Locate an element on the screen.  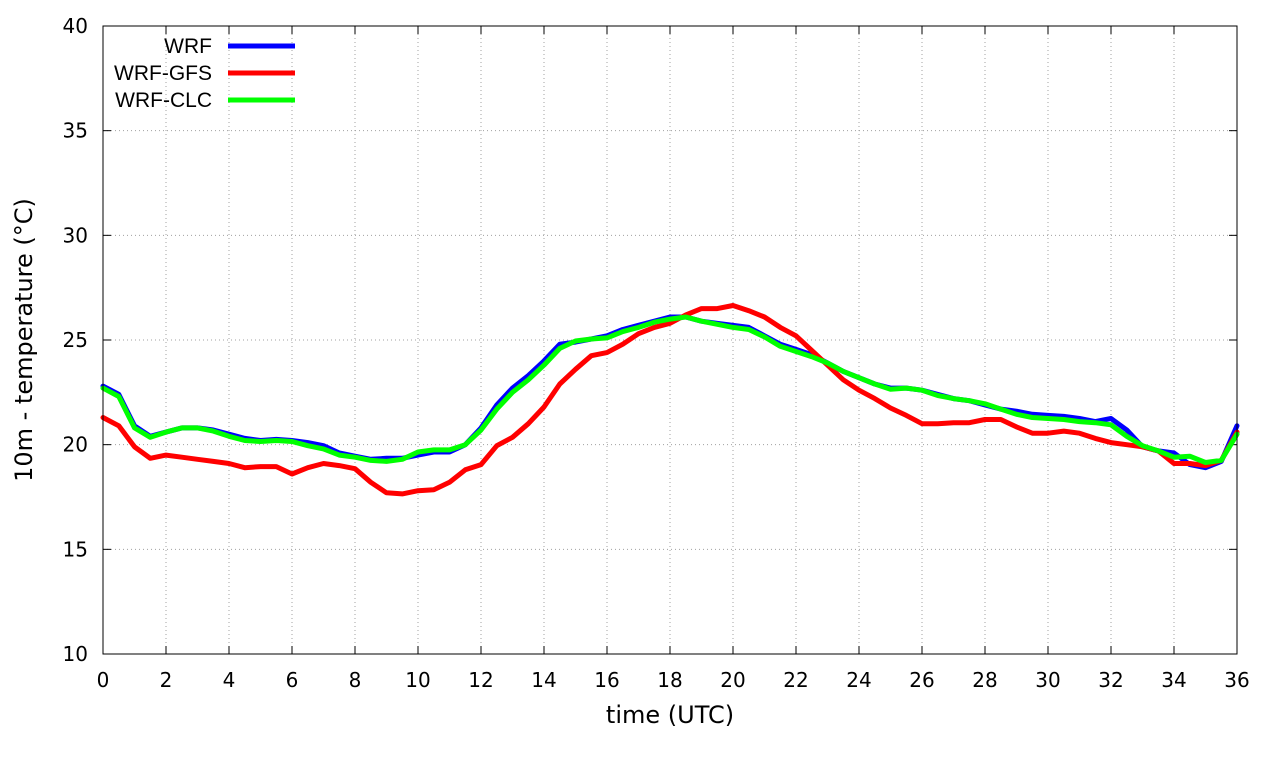
y-tick-label: 40 is located at coordinates (75, 26).